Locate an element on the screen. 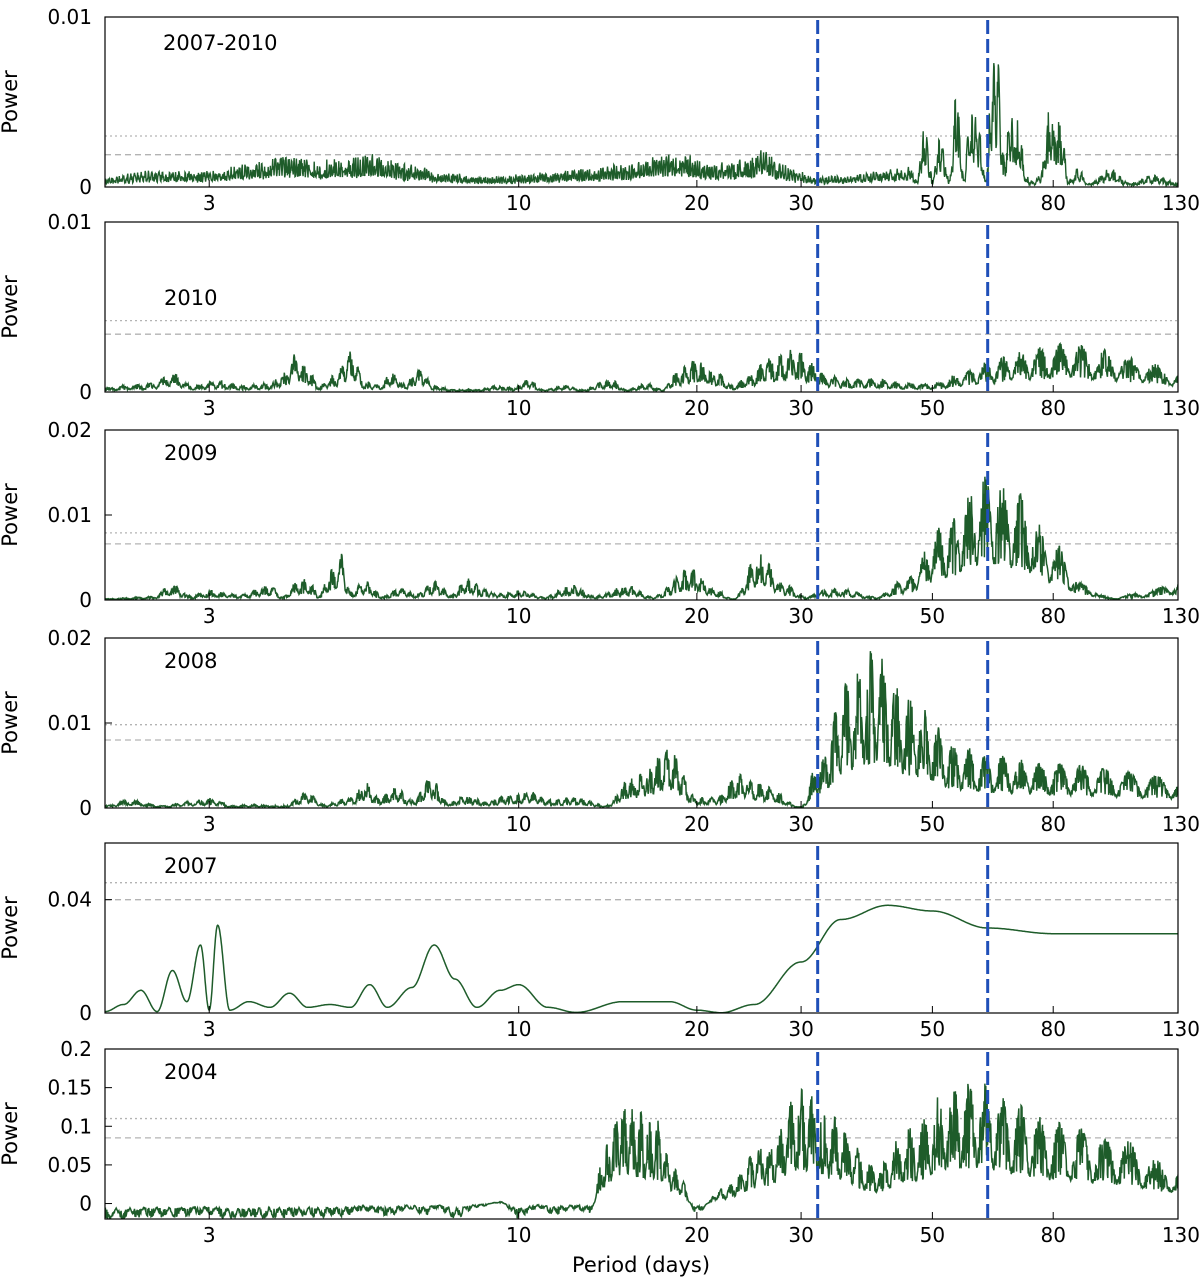 The width and height of the screenshot is (1200, 1279). y-tick-label: 0.15 is located at coordinates (69, 1088).